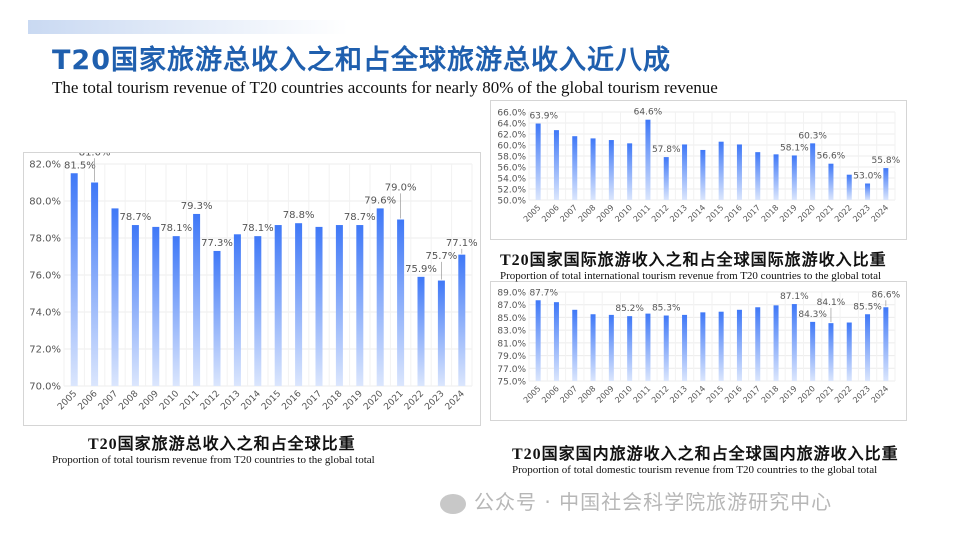  I want to click on data-label: 78.8%, so click(299, 215).